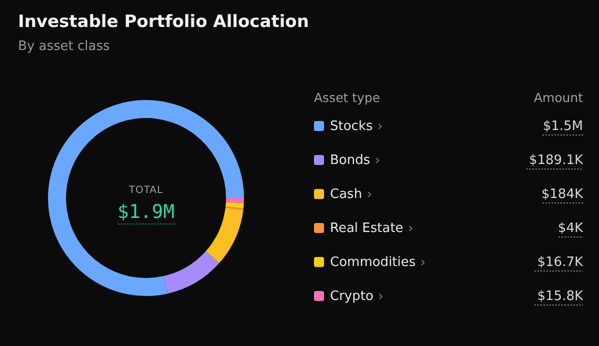 The width and height of the screenshot is (599, 346). What do you see at coordinates (560, 296) in the screenshot?
I see `data-label: $15.8K` at bounding box center [560, 296].